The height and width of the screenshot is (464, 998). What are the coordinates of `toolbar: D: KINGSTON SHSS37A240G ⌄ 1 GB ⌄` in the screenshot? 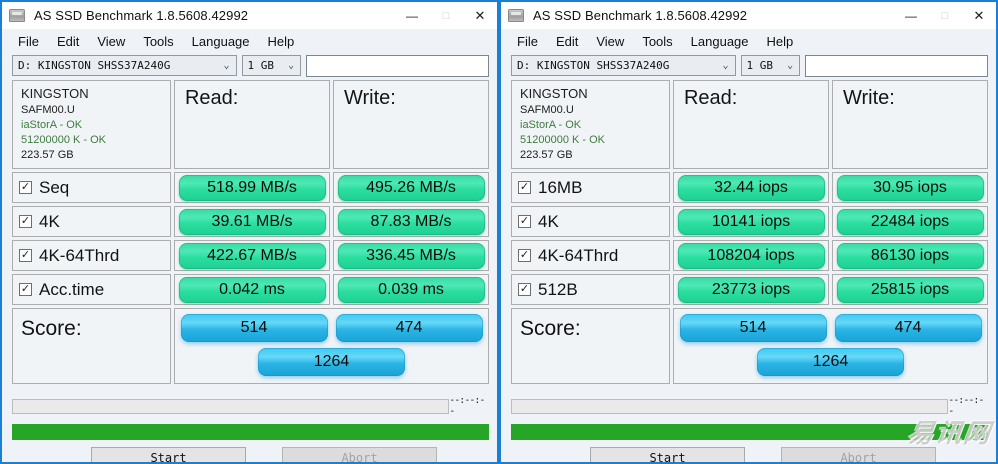 It's located at (748, 65).